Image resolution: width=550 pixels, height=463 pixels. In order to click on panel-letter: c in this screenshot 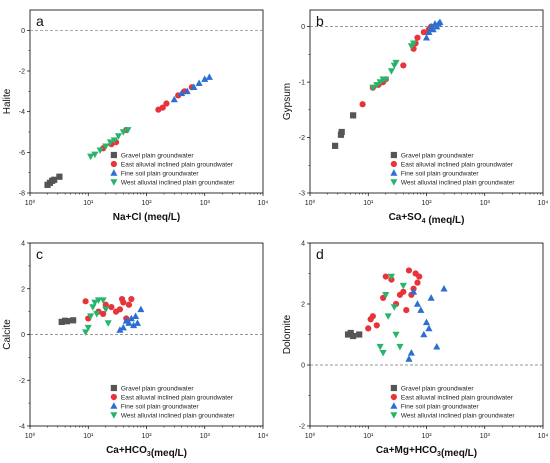, I will do `click(39, 254)`.